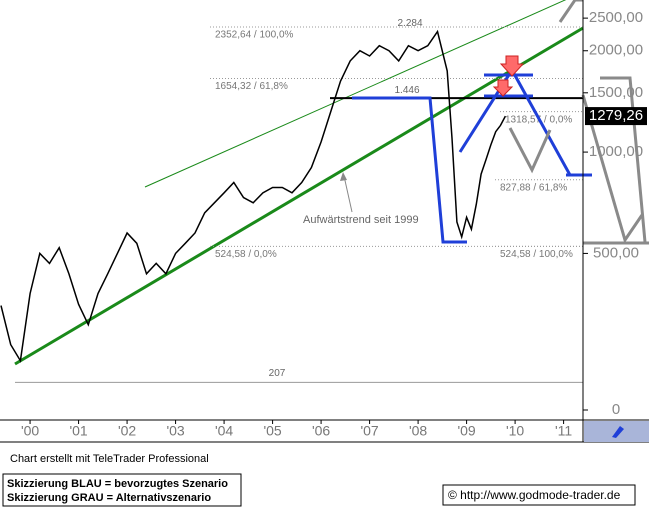 This screenshot has height=508, width=649. Describe the element at coordinates (369, 431) in the screenshot. I see `x-tick-label: '07` at that location.